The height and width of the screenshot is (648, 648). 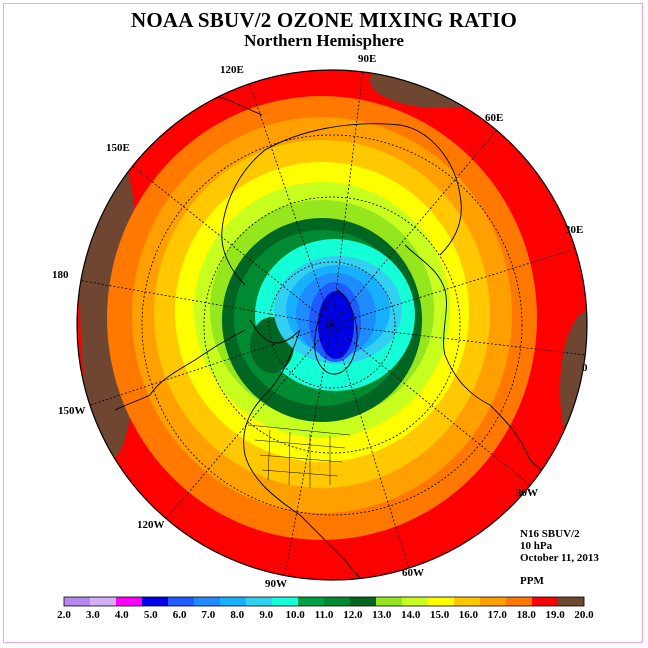 I want to click on meridian-30e, so click(x=455, y=286).